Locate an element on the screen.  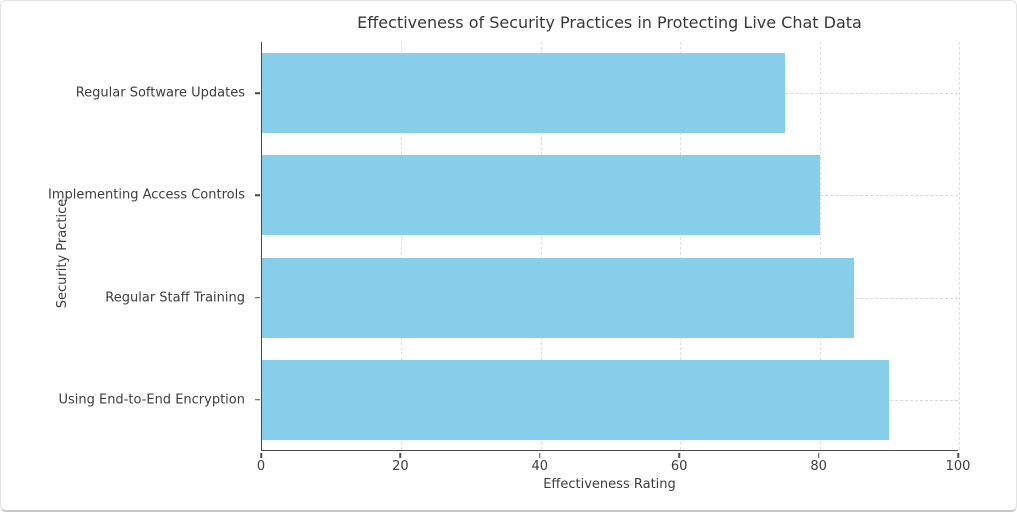
x-tick-label-20: 20 is located at coordinates (400, 466).